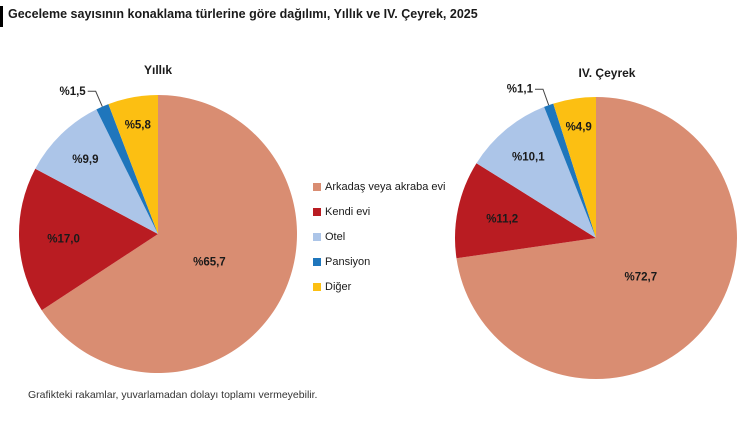 This screenshot has height=425, width=750. I want to click on left-edge-mark, so click(1, 16).